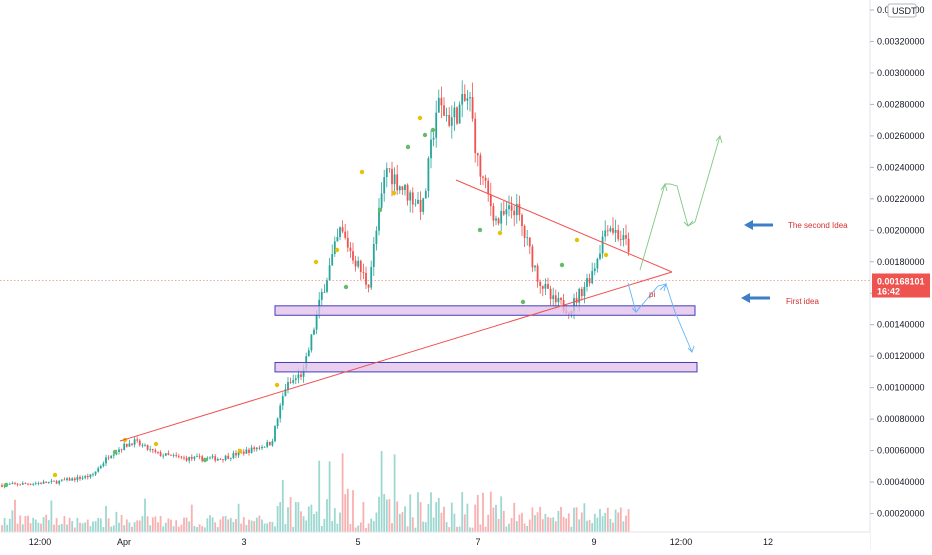 The height and width of the screenshot is (555, 932). What do you see at coordinates (802, 301) in the screenshot?
I see `first-idea-label: First idea` at bounding box center [802, 301].